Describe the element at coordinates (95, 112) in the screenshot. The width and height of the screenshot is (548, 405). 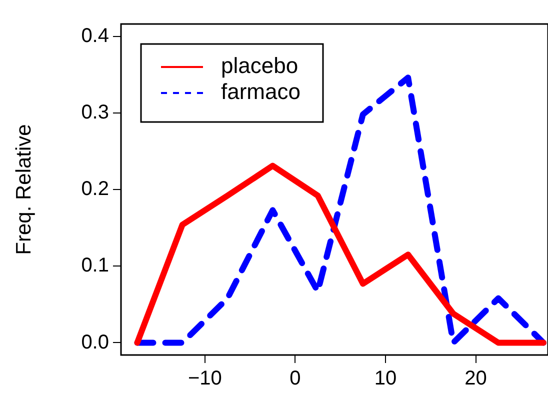
I see `y-tick-label: 0.3` at that location.